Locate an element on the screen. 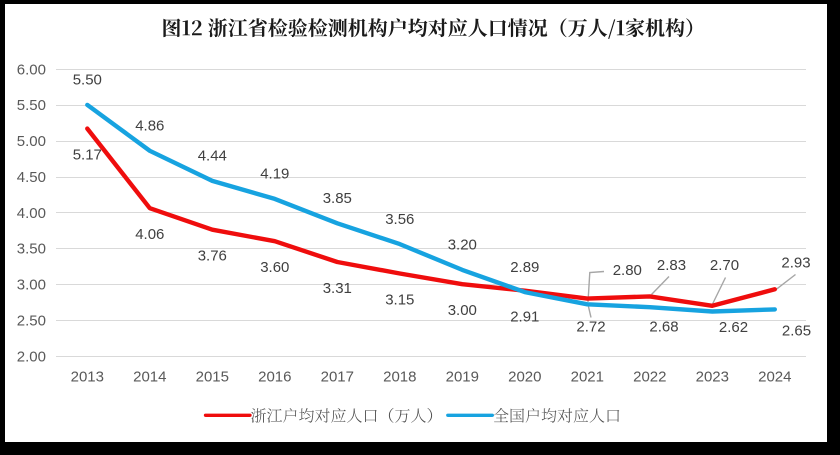  svg-text: 2.65 is located at coordinates (796, 330).